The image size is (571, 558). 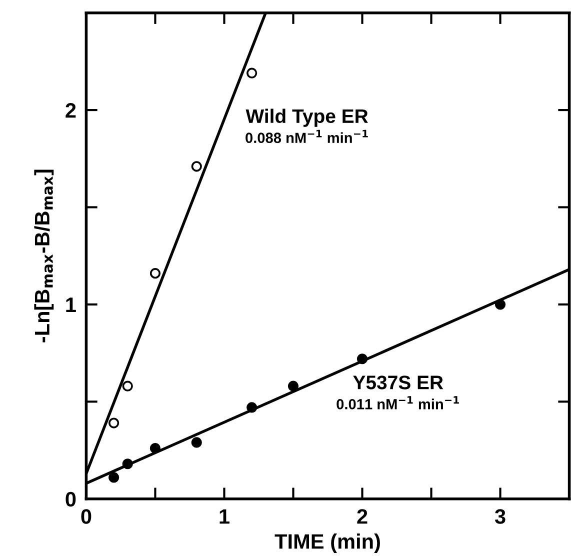 What do you see at coordinates (500, 516) in the screenshot?
I see `x-tick-label: 3` at bounding box center [500, 516].